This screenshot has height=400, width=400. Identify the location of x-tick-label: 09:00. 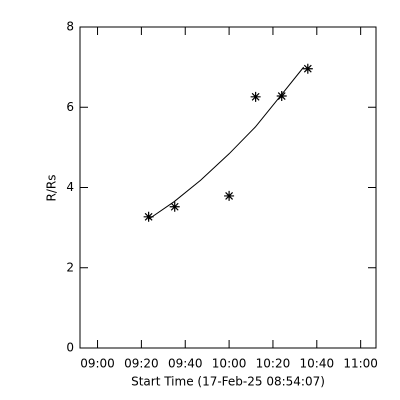
(97, 364).